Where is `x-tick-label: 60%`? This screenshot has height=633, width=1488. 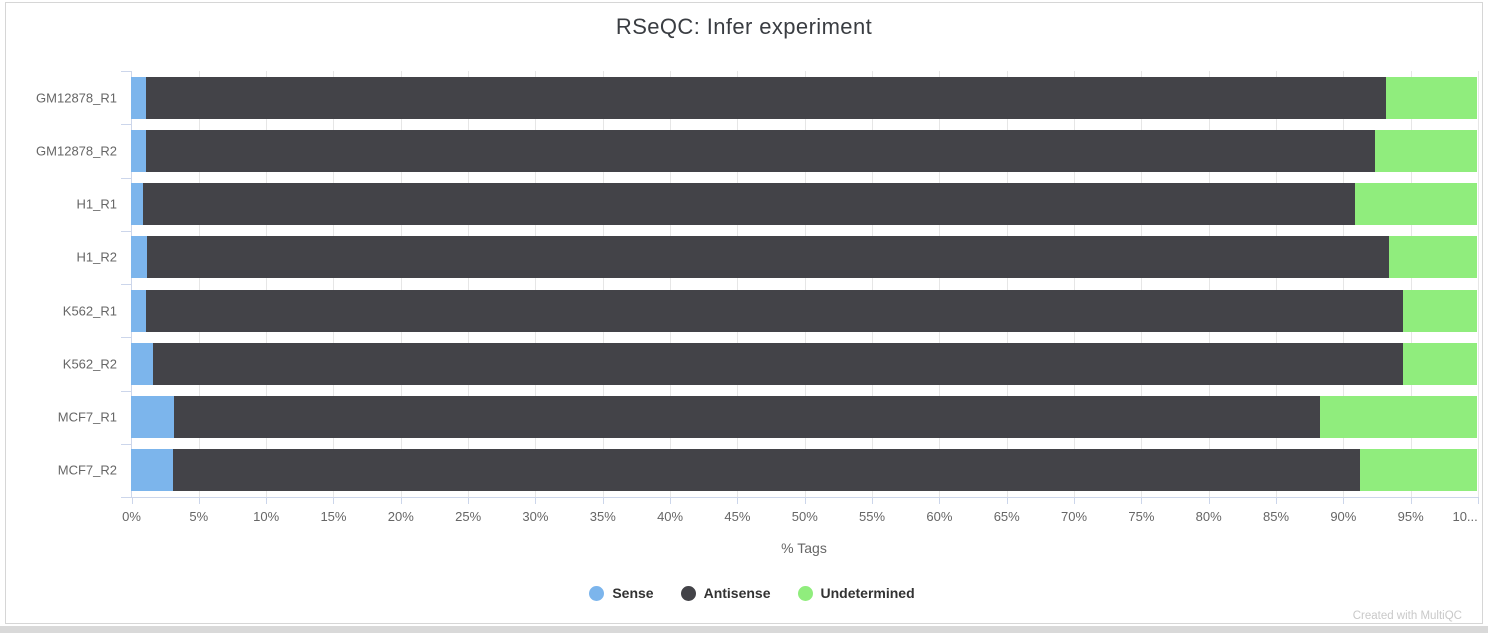 x-tick-label: 60% is located at coordinates (939, 516).